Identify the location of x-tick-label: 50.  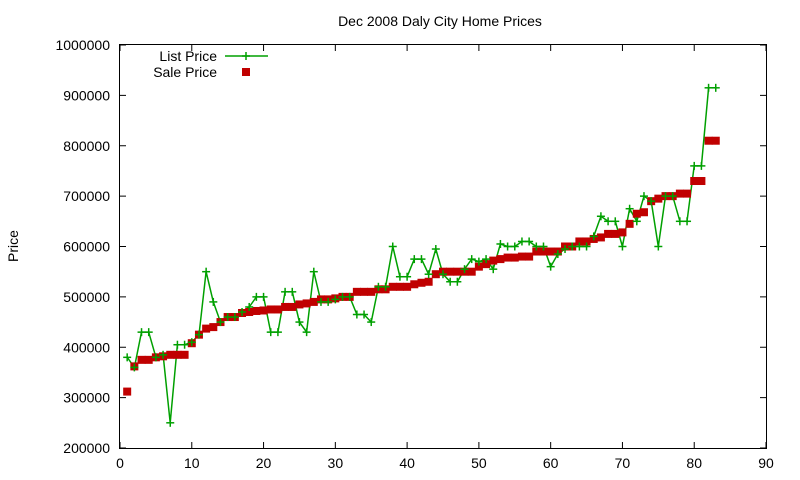
(479, 463).